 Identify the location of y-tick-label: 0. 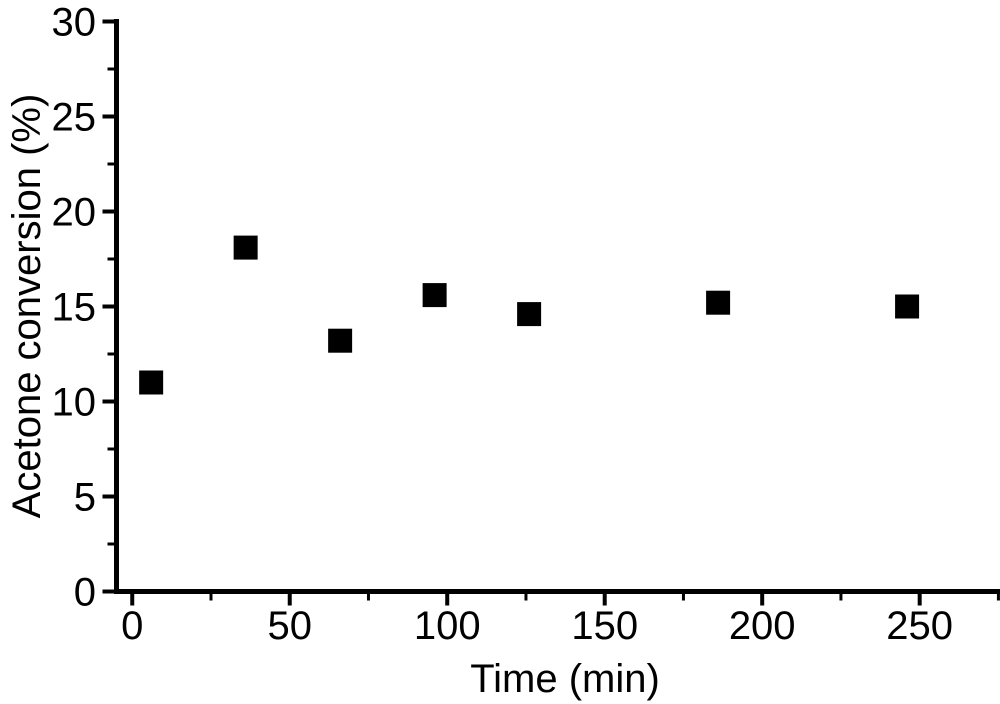
(85, 593).